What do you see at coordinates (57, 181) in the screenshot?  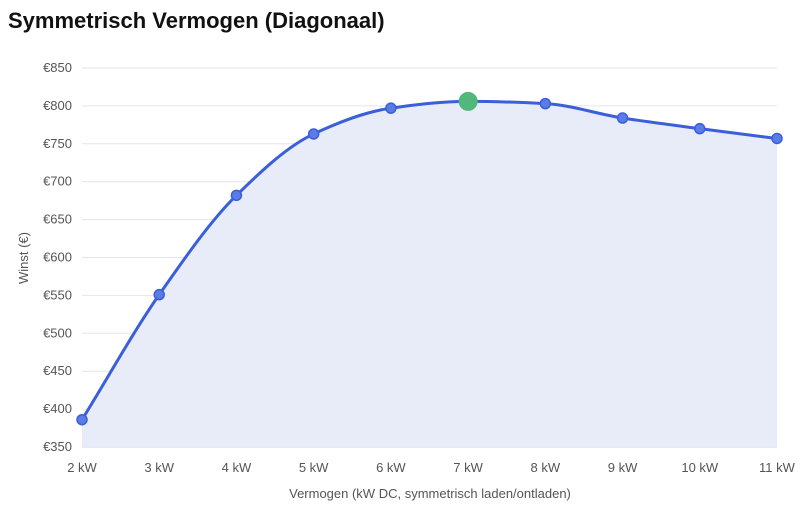 I see `y-tick-label: €700` at bounding box center [57, 181].